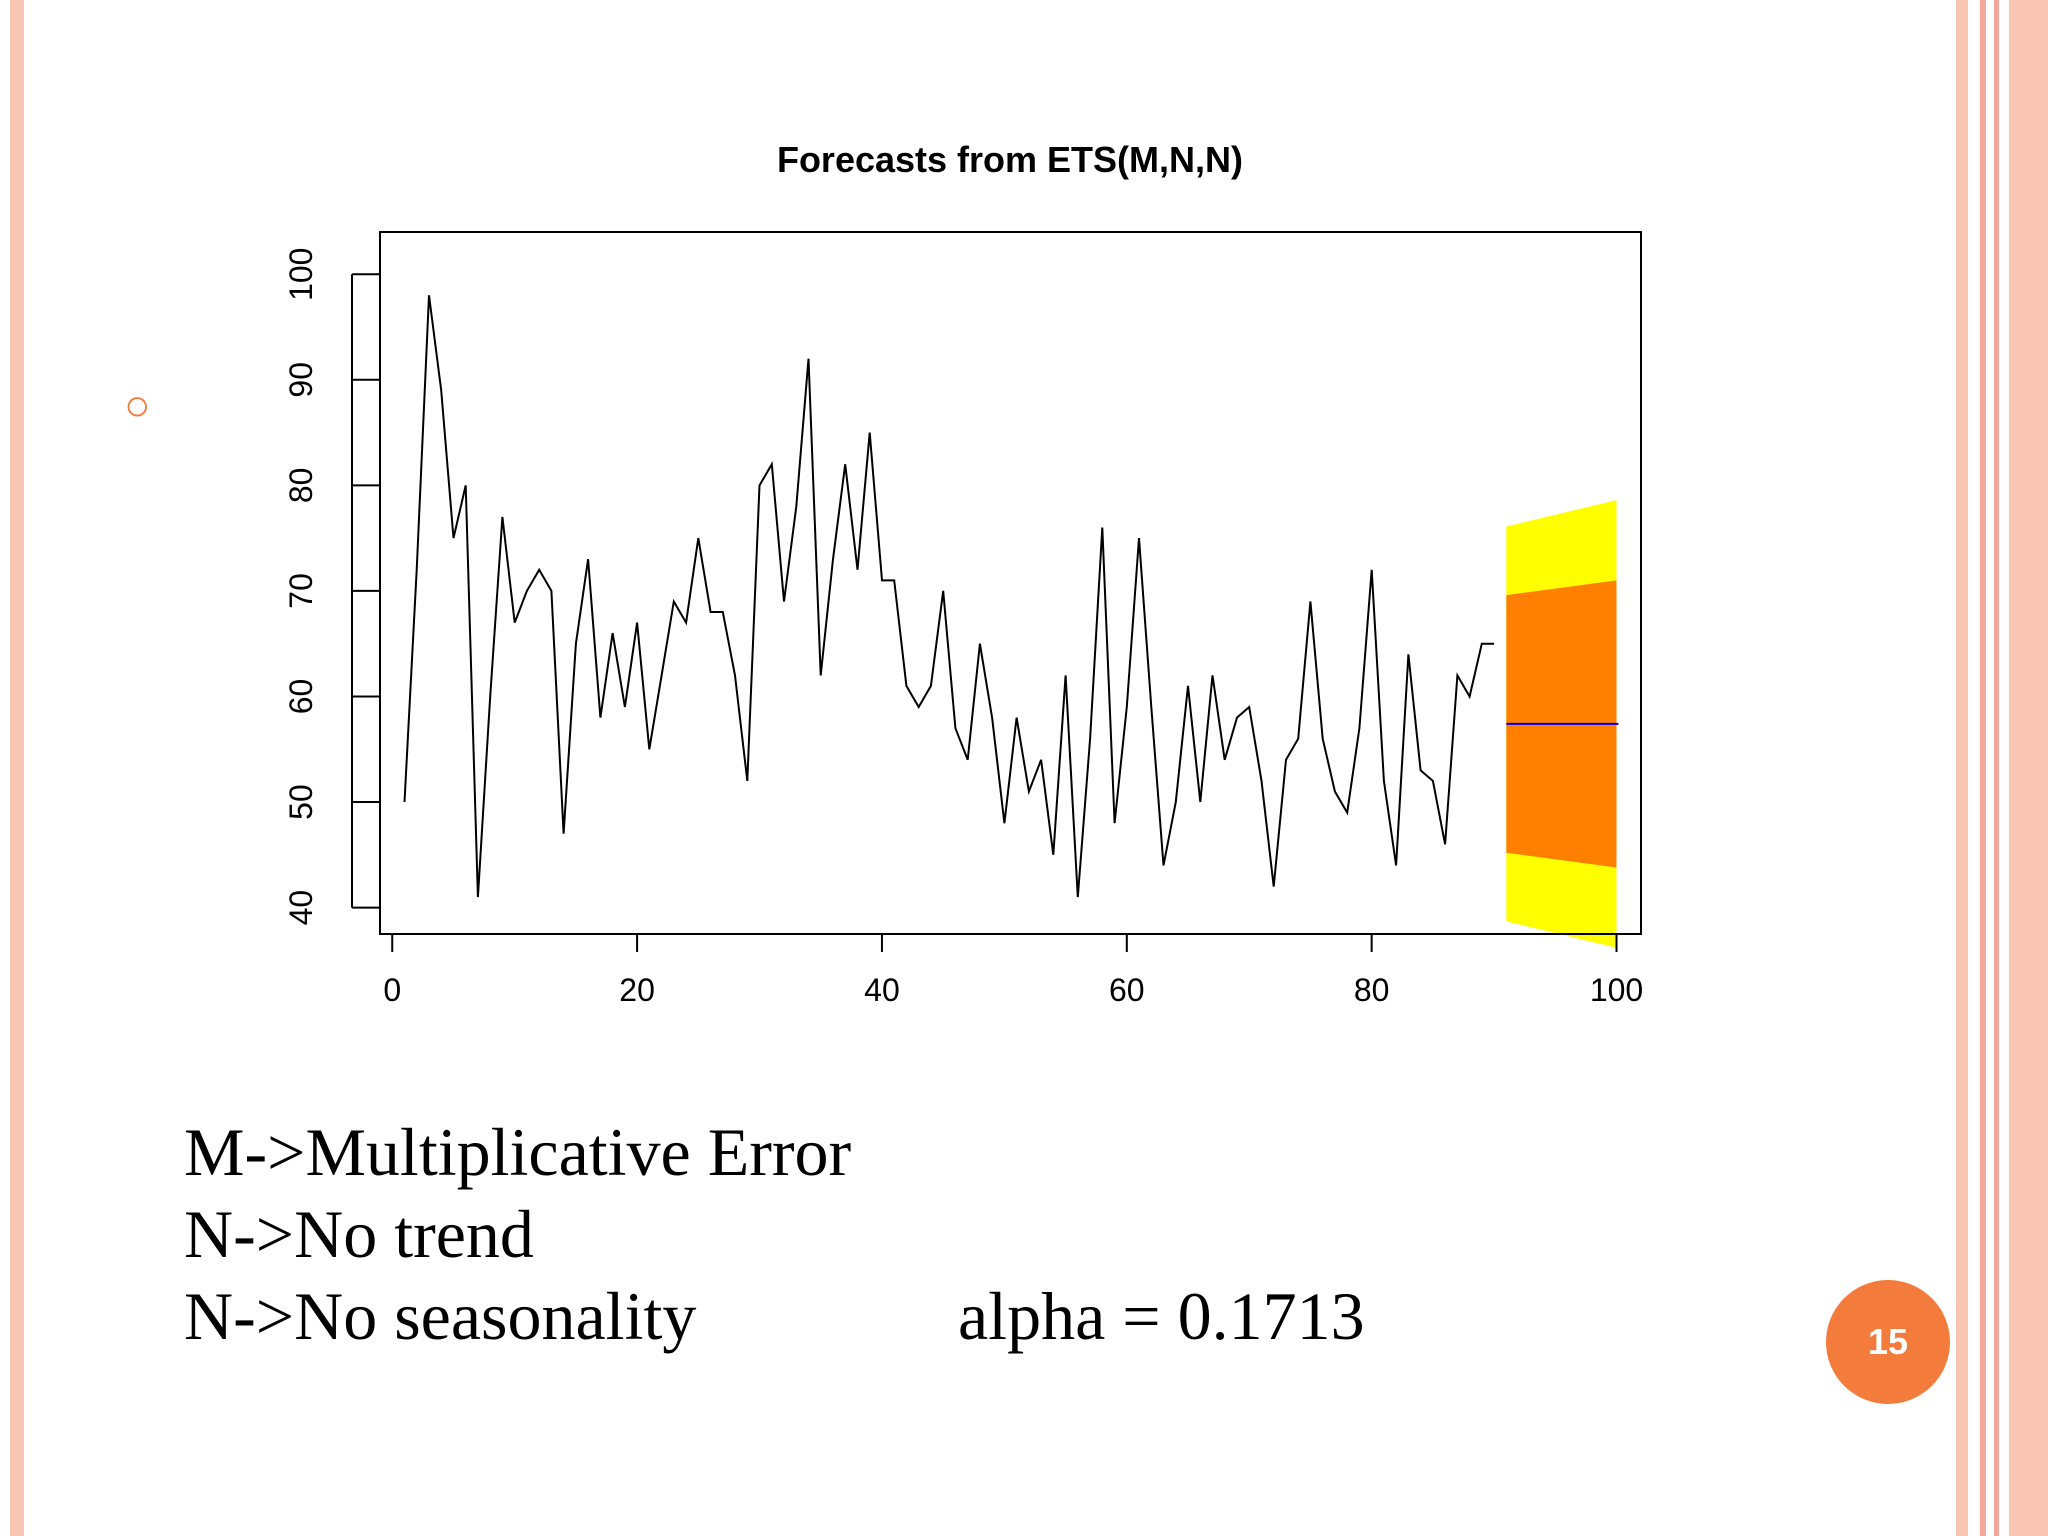 Image resolution: width=2048 pixels, height=1536 pixels. Describe the element at coordinates (1372, 990) in the screenshot. I see `x-tick-label: 80` at that location.